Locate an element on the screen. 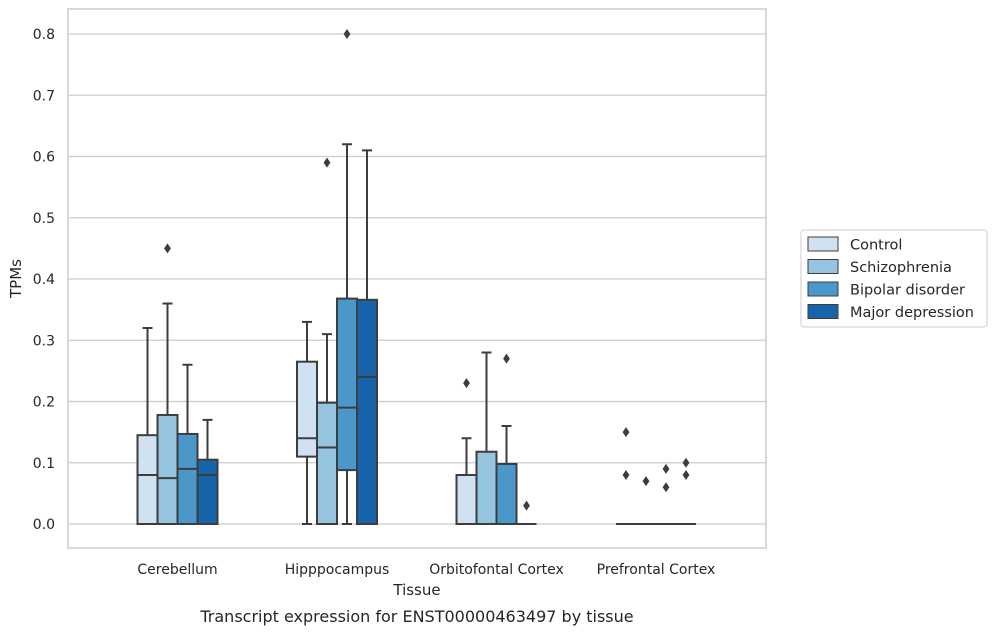 This screenshot has height=634, width=997. legend-frame is located at coordinates (894, 278).